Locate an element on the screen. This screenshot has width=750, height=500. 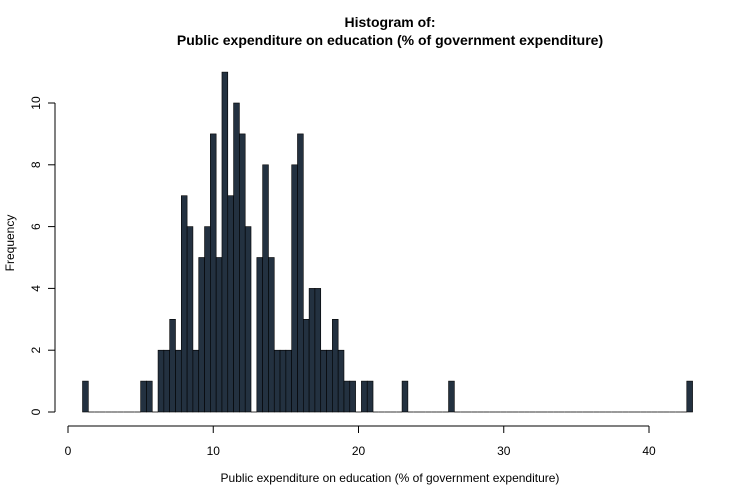
x-tick-label: 0 is located at coordinates (68, 451).